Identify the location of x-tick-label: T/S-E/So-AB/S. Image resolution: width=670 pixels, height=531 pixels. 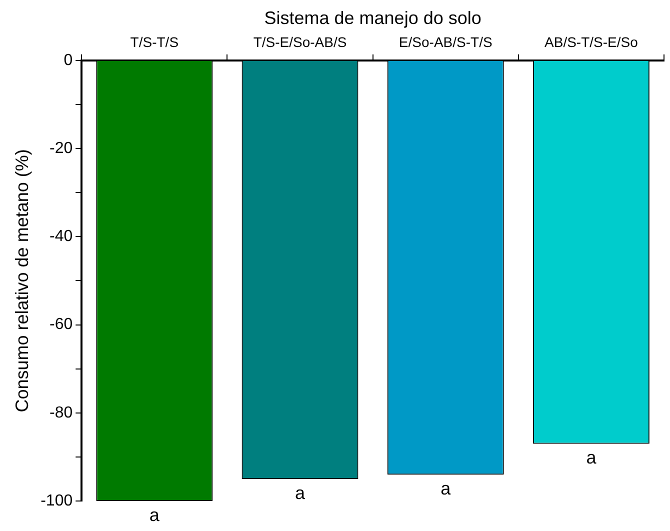
(300, 42).